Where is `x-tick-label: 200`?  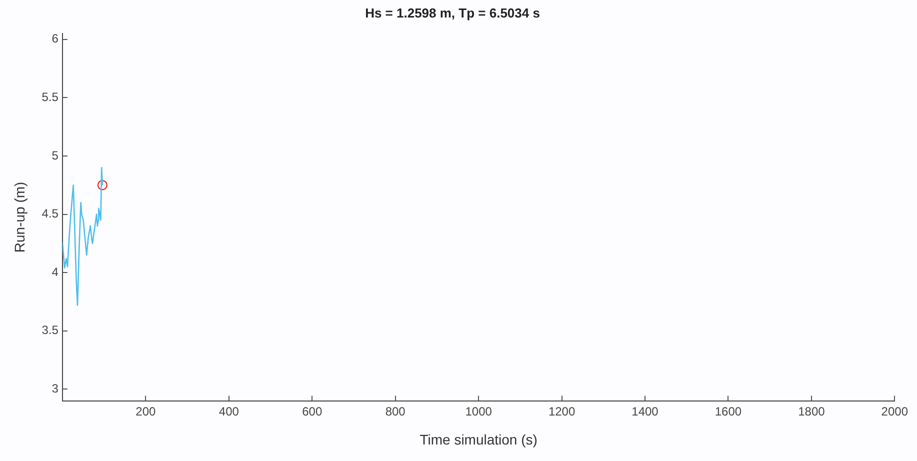 x-tick-label: 200 is located at coordinates (146, 411).